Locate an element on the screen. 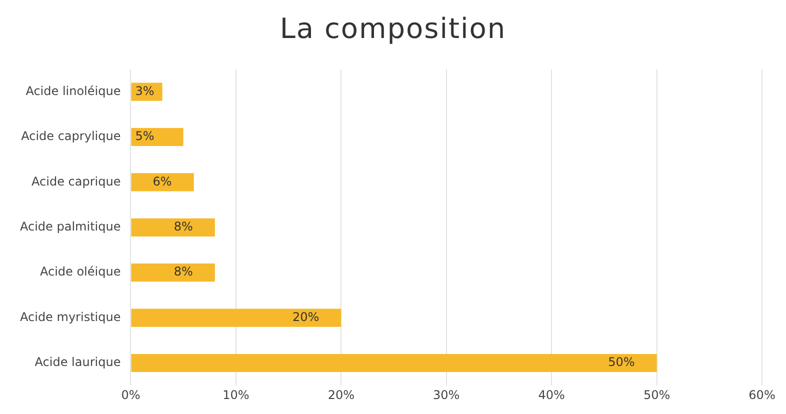 This screenshot has height=414, width=786. y-tick-label: Acide palmitique is located at coordinates (70, 227).